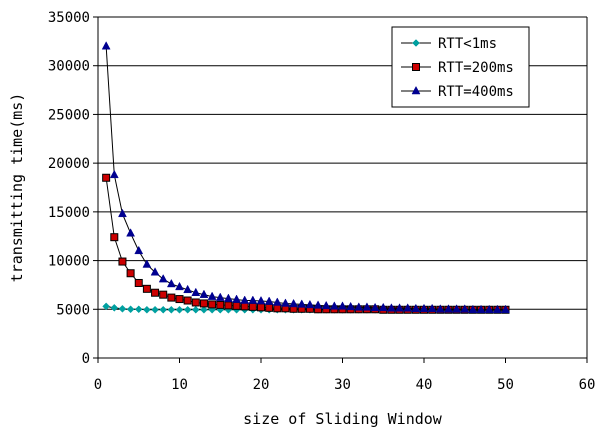 This screenshot has width=596, height=430. Describe the element at coordinates (69, 213) in the screenshot. I see `y-tick-label: 15000` at that location.